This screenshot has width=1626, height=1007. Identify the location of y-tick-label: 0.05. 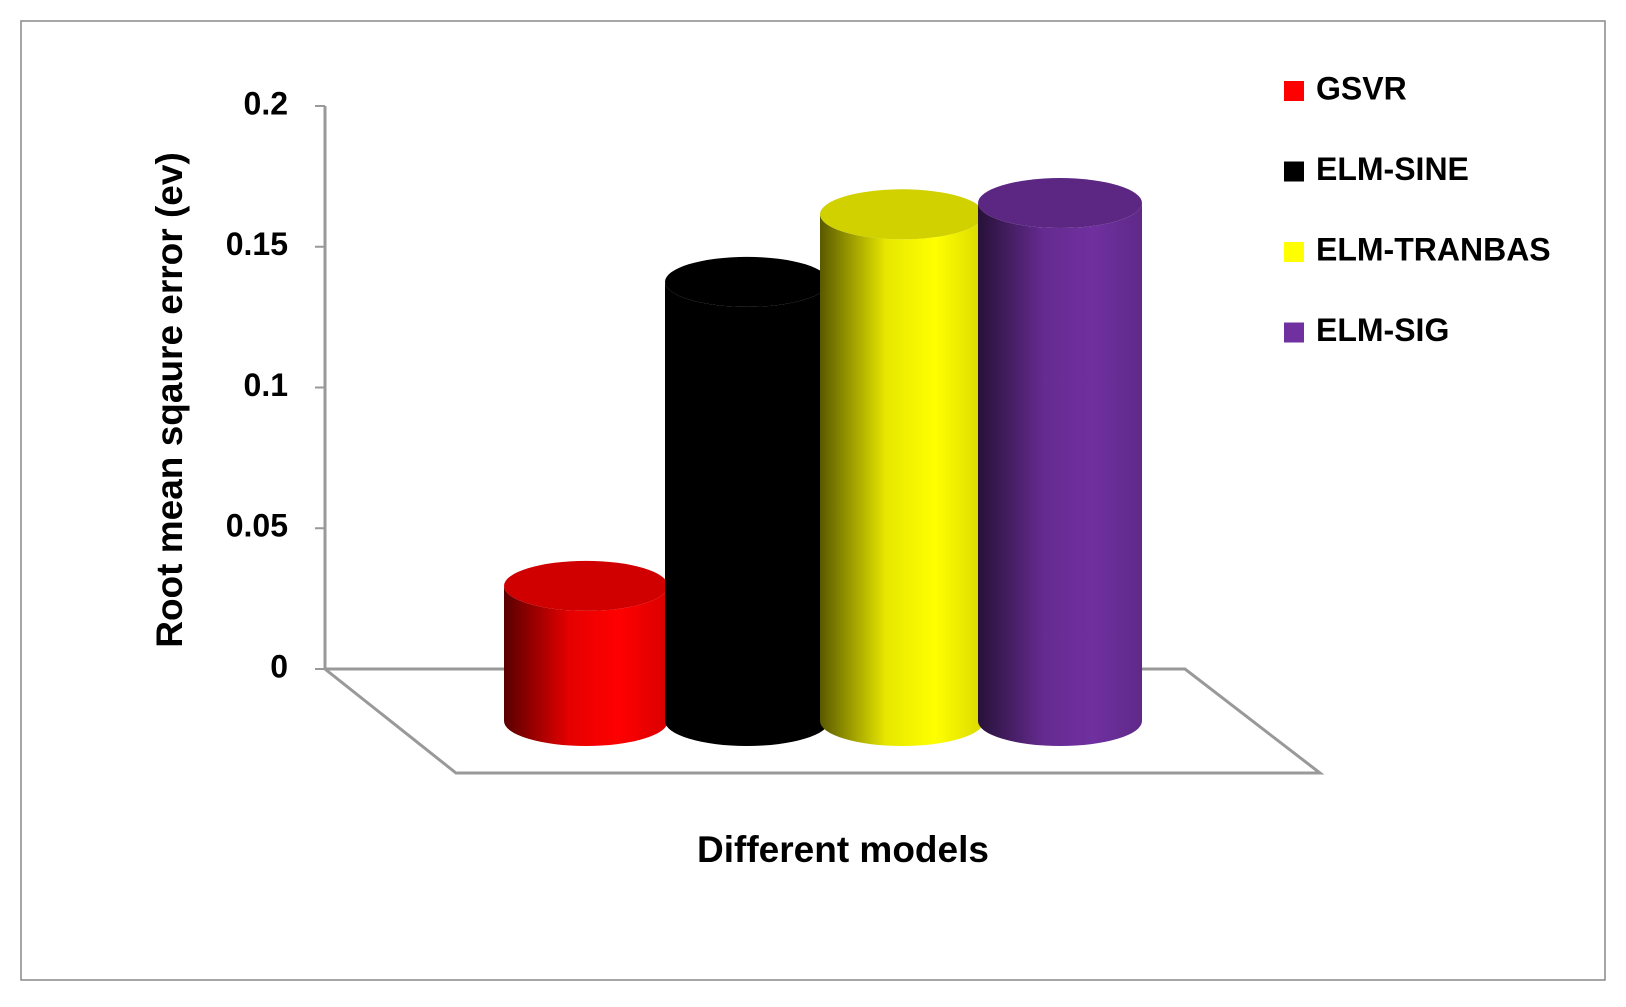
(257, 526).